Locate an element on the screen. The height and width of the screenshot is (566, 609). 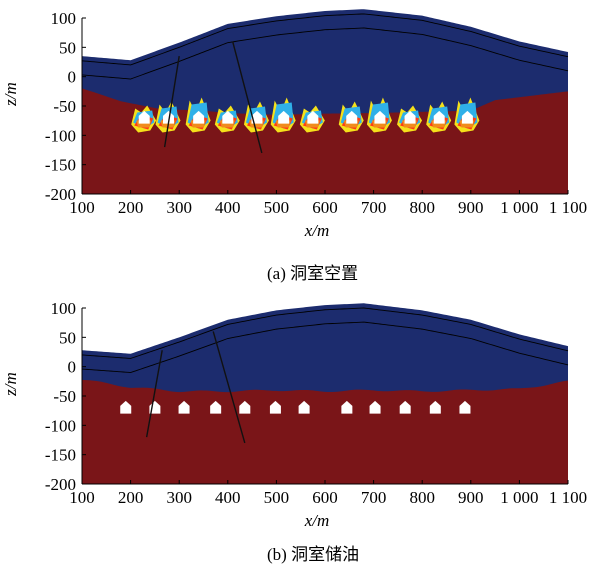
saturated-zone is located at coordinates (325, 431).